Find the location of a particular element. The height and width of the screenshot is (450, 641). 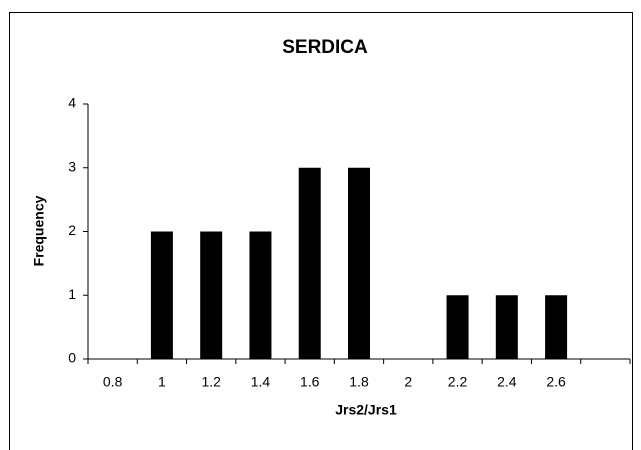

y-tick-label: 2 is located at coordinates (72, 230).